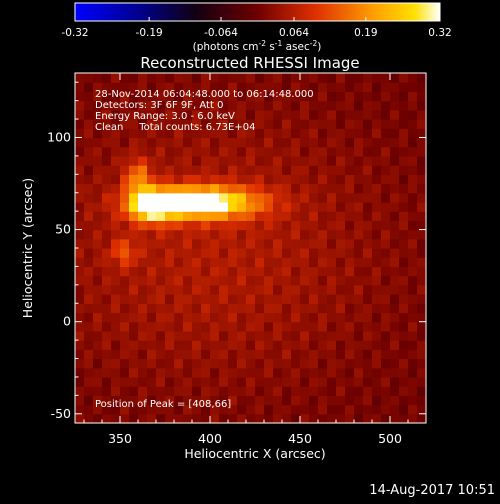 This screenshot has width=500, height=504. I want to click on x-tick-label: 400, so click(210, 438).